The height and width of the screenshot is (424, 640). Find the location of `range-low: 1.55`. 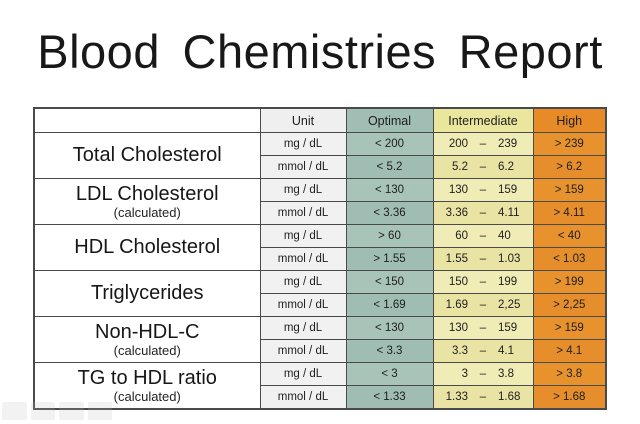

range-low: 1.55 is located at coordinates (456, 259).